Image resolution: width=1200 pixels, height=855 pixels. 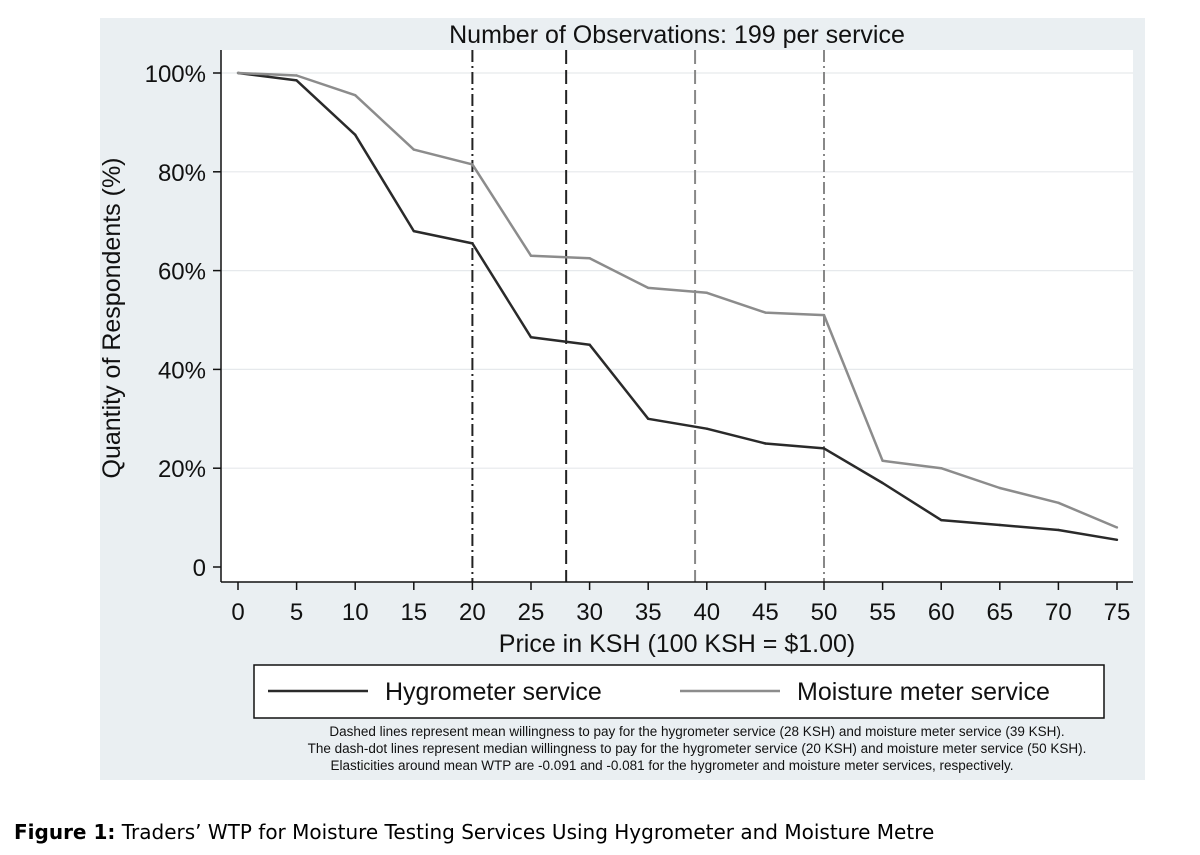 What do you see at coordinates (237, 612) in the screenshot?
I see `x-tick-label: 0` at bounding box center [237, 612].